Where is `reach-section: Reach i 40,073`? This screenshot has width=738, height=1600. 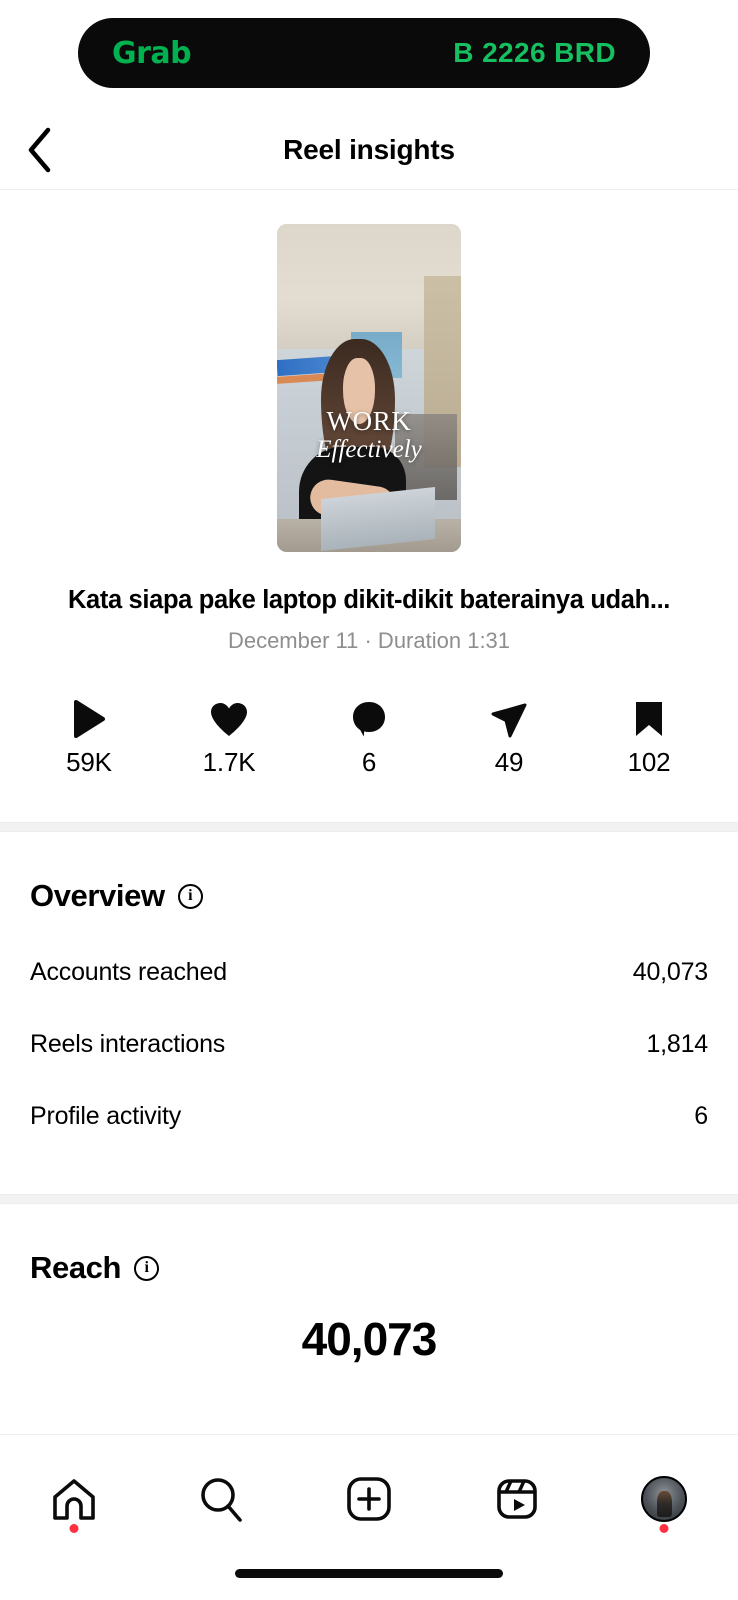 reach-section: Reach i 40,073 is located at coordinates (369, 1285).